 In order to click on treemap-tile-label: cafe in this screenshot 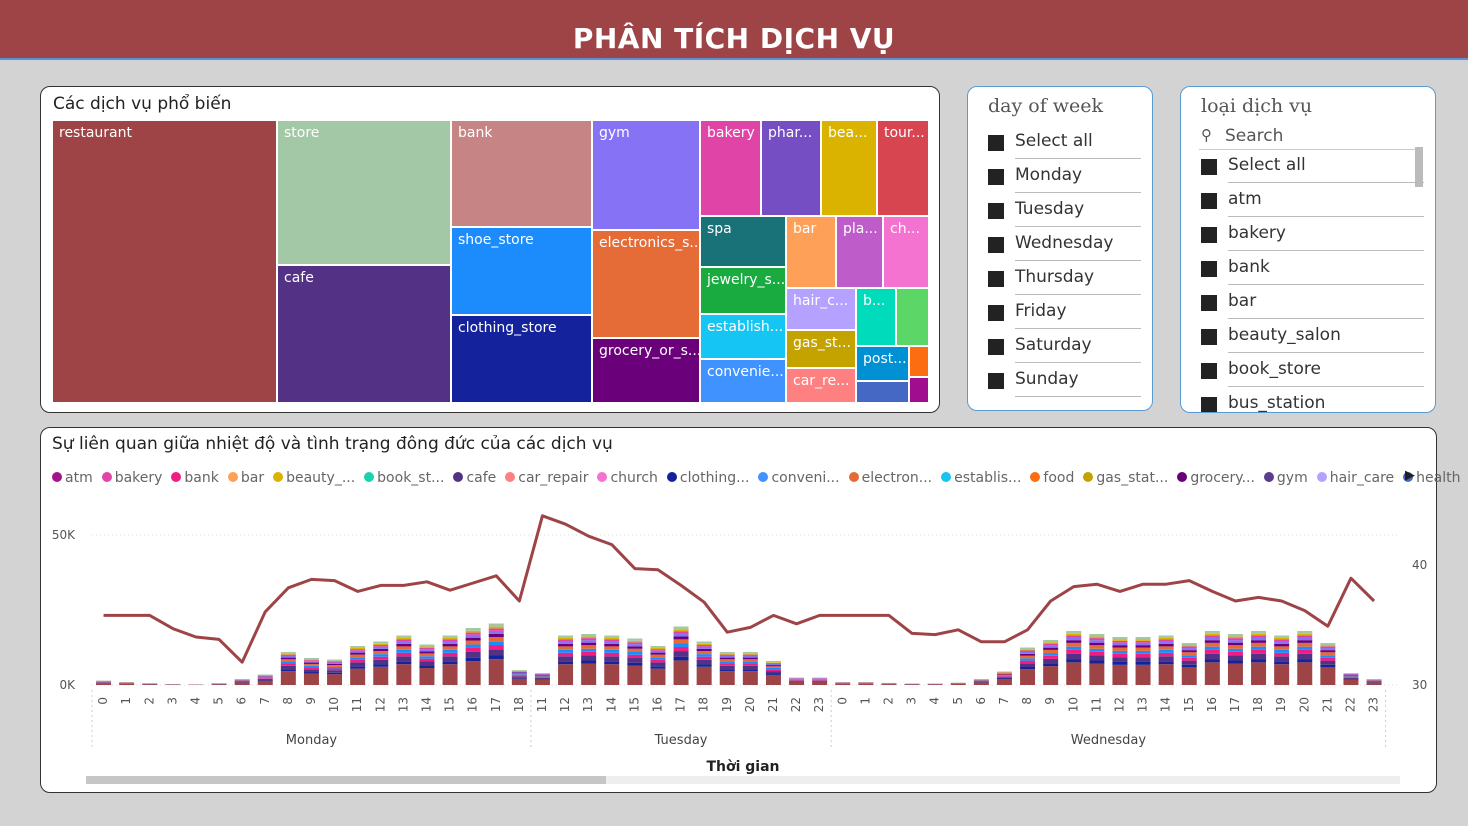, I will do `click(299, 278)`.